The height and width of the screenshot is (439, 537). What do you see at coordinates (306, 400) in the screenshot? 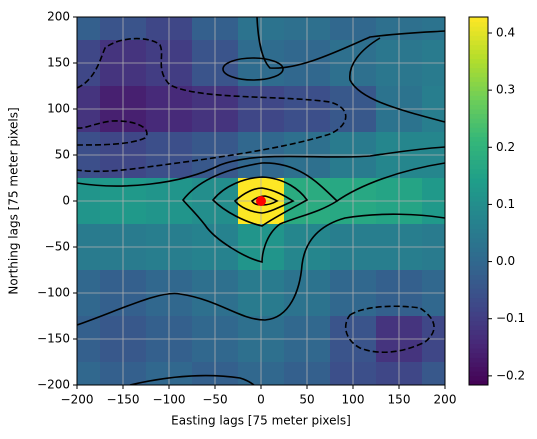
I see `x-tick-label: 50` at bounding box center [306, 400].